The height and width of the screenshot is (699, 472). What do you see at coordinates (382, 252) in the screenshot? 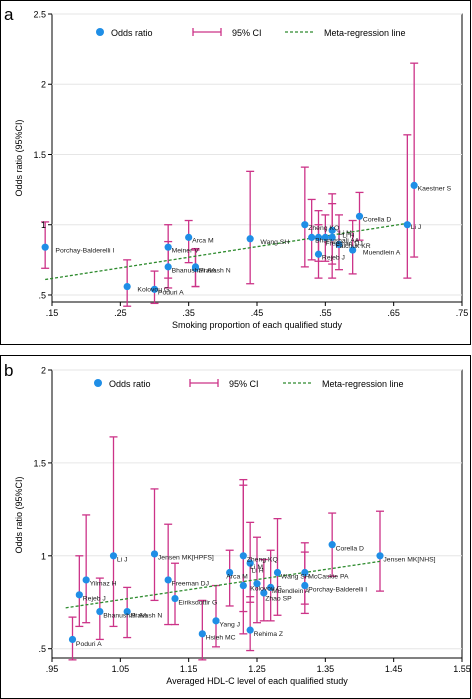
I see `study-label: Muendlein A` at bounding box center [382, 252].